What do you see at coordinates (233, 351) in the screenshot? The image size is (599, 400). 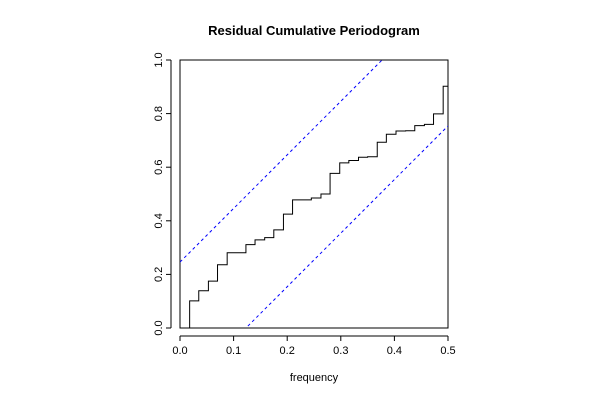 I see `x-tick-label: 0.1` at bounding box center [233, 351].